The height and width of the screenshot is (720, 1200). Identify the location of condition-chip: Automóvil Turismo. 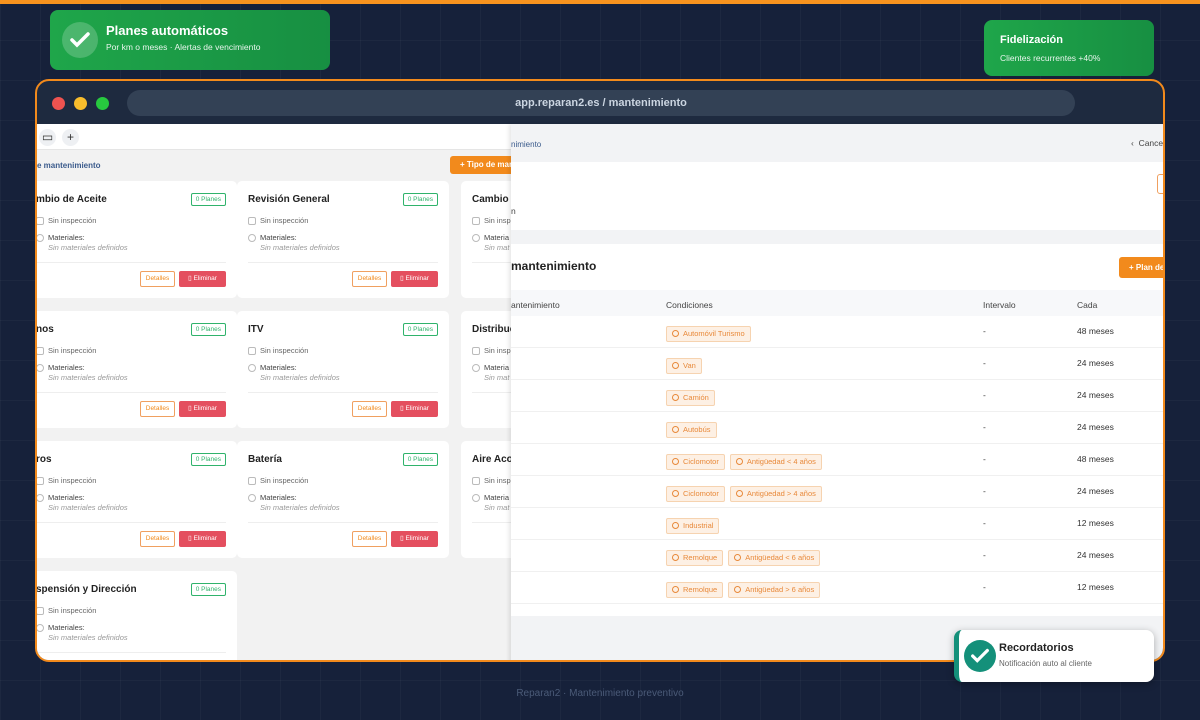
(708, 334).